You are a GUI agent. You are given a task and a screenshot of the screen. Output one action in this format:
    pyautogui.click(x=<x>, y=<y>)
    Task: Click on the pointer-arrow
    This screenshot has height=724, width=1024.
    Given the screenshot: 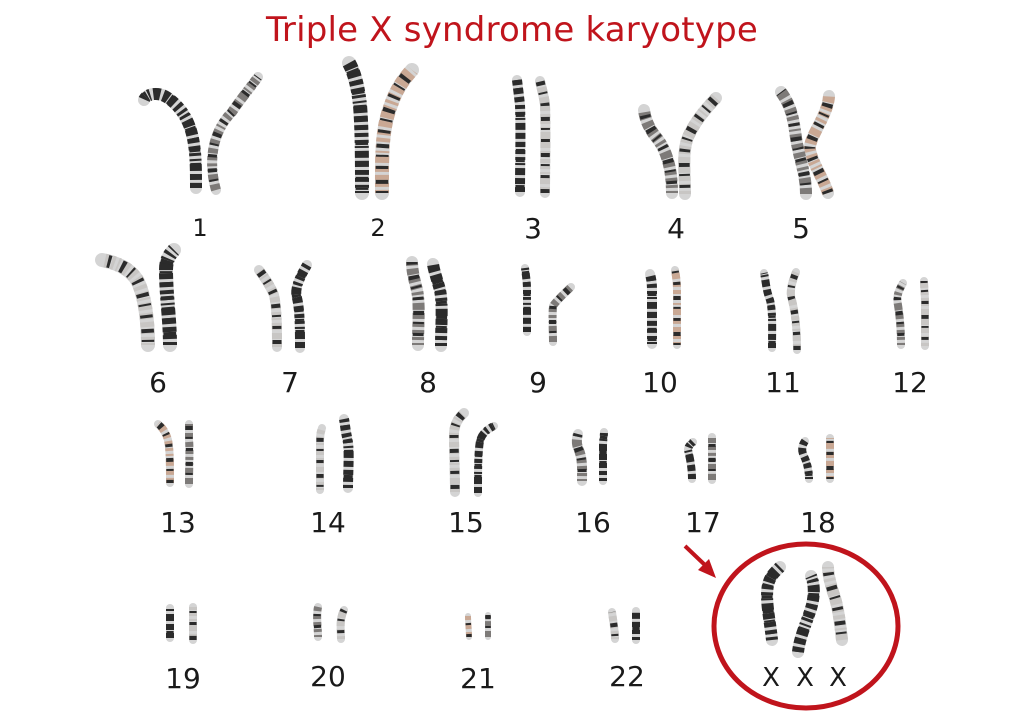 What is the action you would take?
    pyautogui.click(x=699, y=561)
    